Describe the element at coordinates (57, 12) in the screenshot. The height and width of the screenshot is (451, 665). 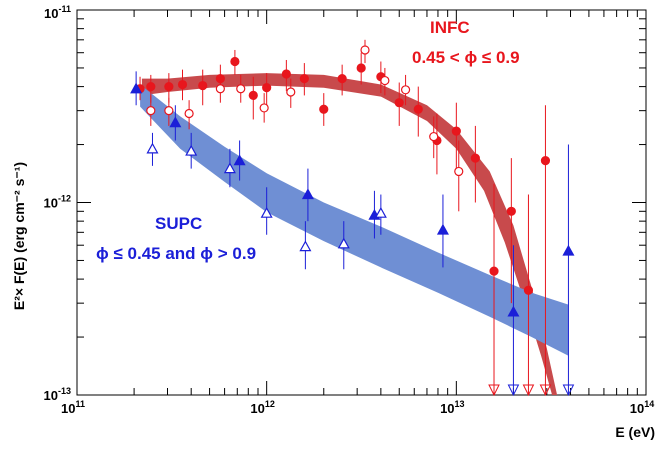
I see `y-tick-label: 10-11` at that location.